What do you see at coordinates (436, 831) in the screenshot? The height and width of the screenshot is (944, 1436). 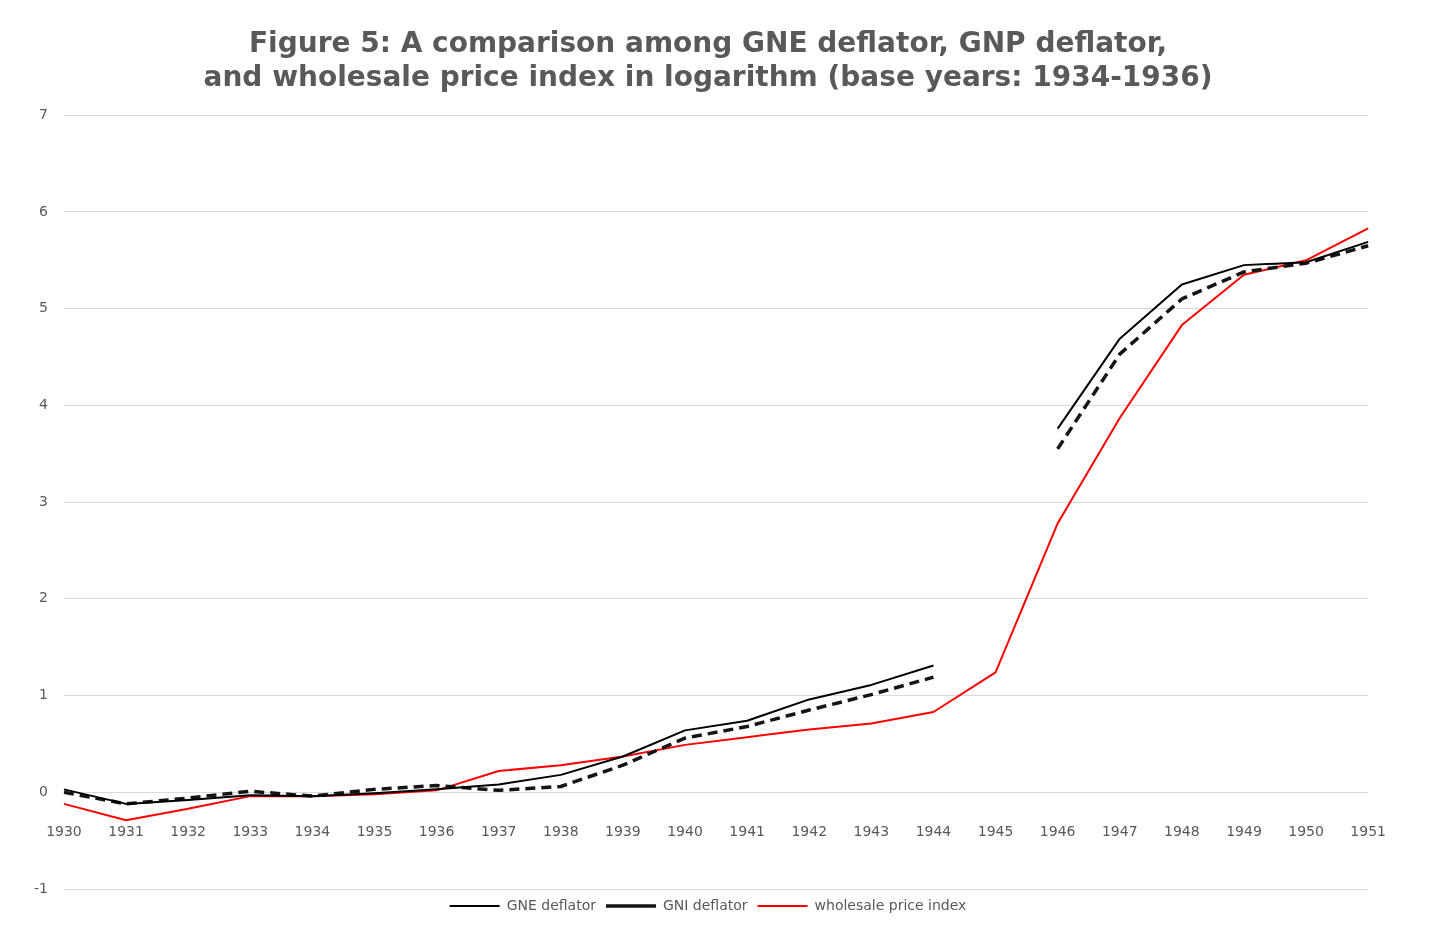 I see `x-tick-label: 1936` at bounding box center [436, 831].